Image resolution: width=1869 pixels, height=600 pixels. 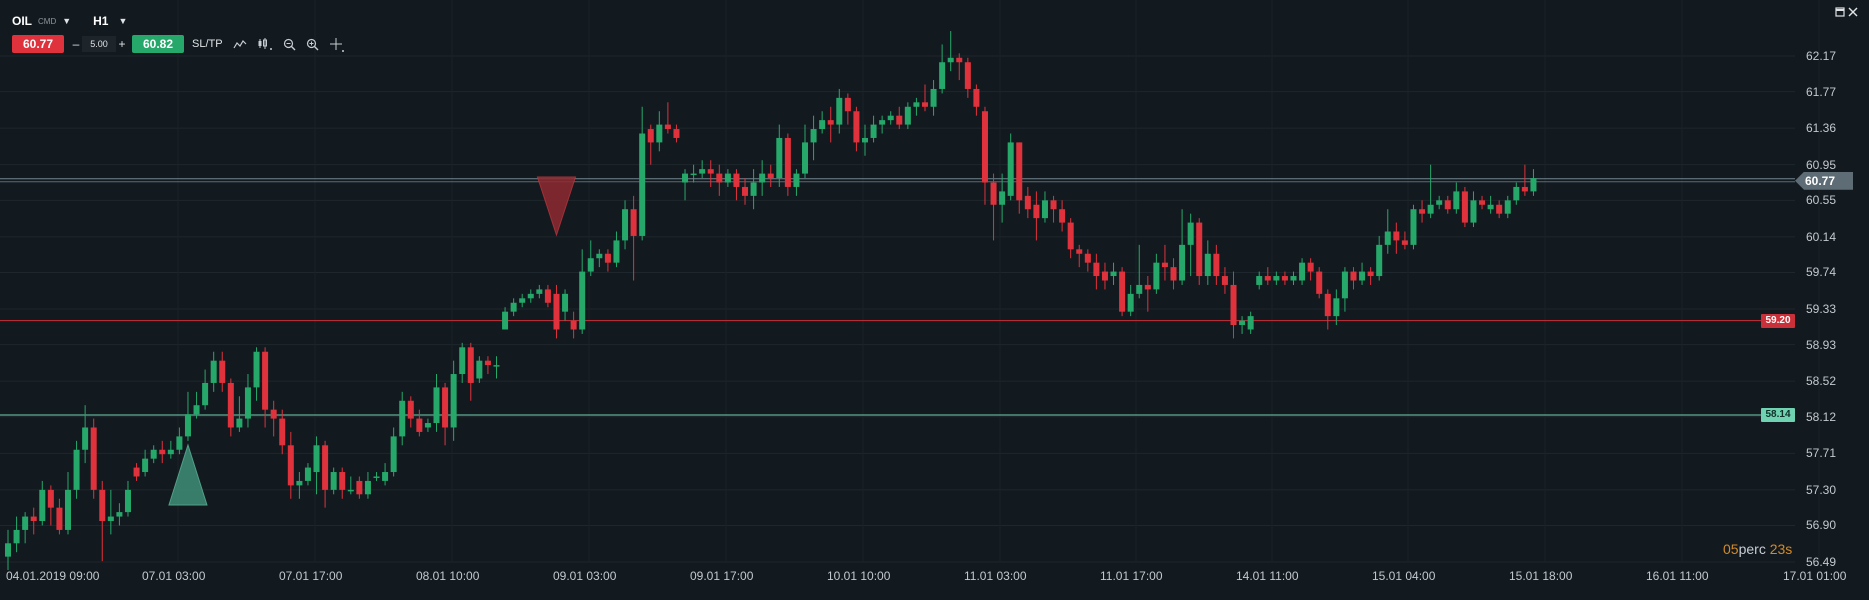 I want to click on price-tick-label: 58.93, so click(x=1821, y=344).